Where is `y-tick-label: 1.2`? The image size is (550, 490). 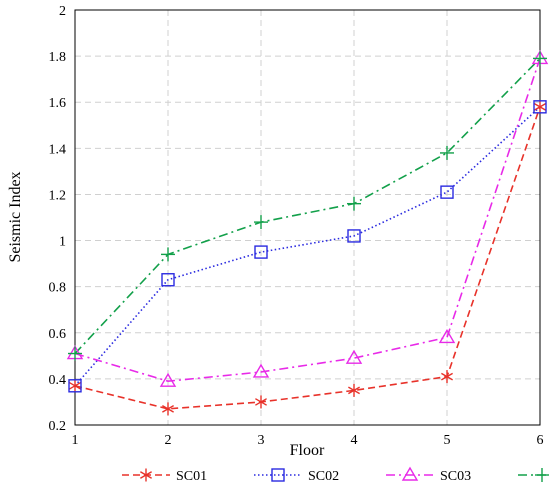
y-tick-label: 1.2 is located at coordinates (58, 195).